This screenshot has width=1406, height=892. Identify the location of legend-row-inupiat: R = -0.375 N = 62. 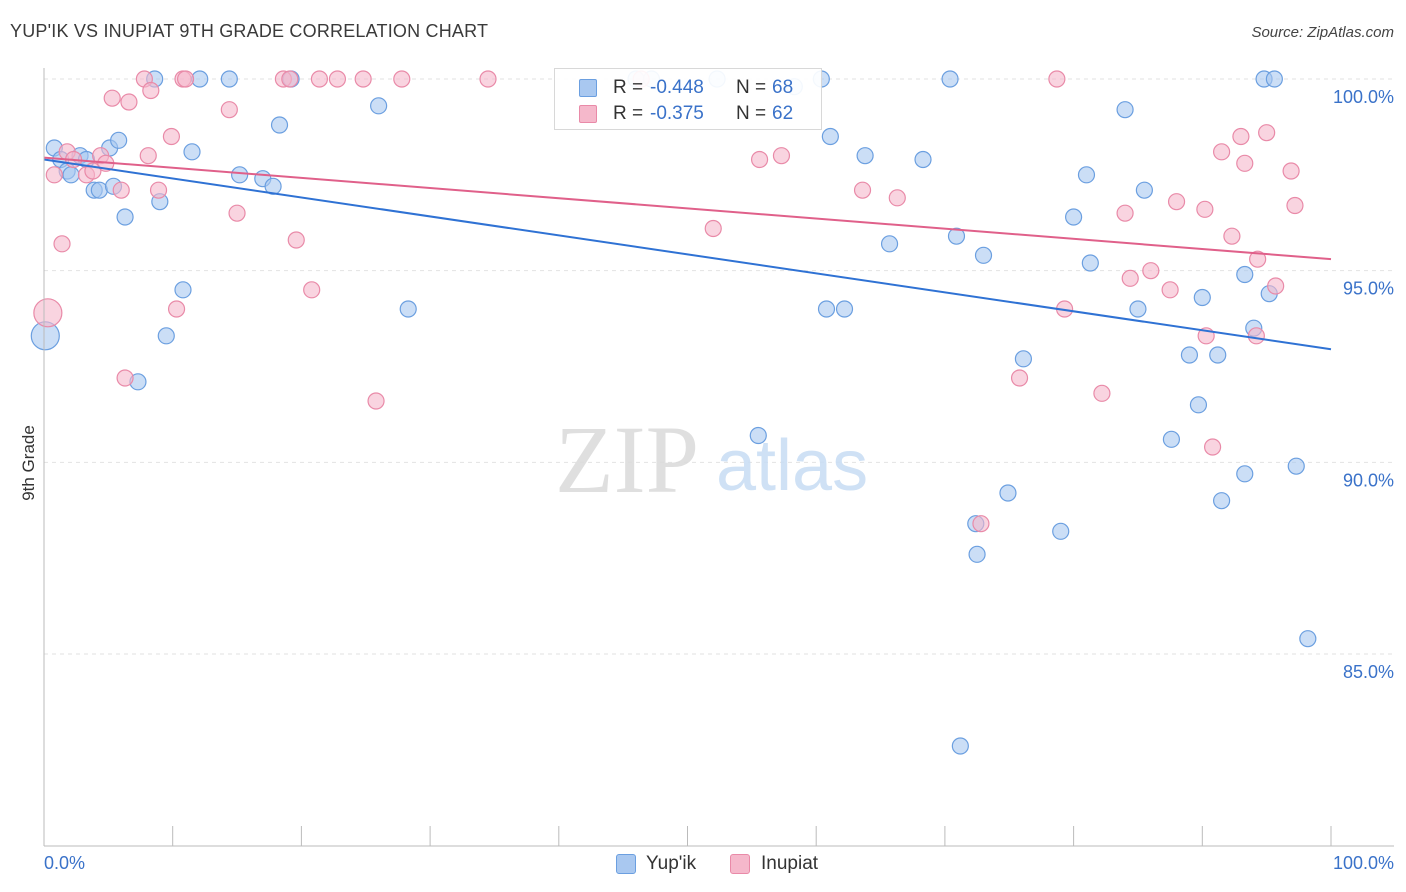
(688, 114).